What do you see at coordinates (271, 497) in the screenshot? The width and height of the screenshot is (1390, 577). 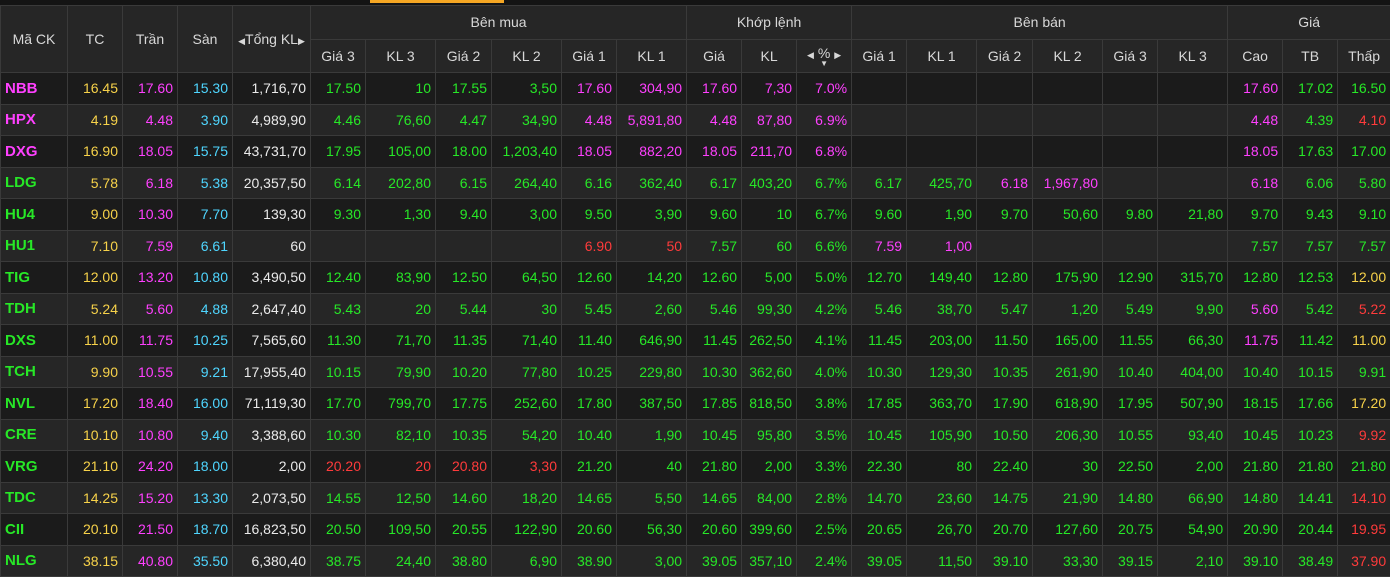 I see `cell-vol: 2,073,50` at bounding box center [271, 497].